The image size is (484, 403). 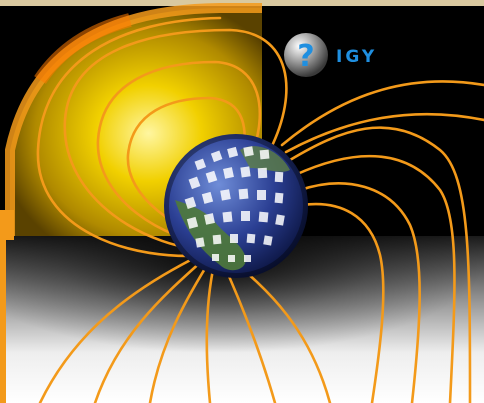 I want to click on igy-logo: ? IGY, so click(x=330, y=55).